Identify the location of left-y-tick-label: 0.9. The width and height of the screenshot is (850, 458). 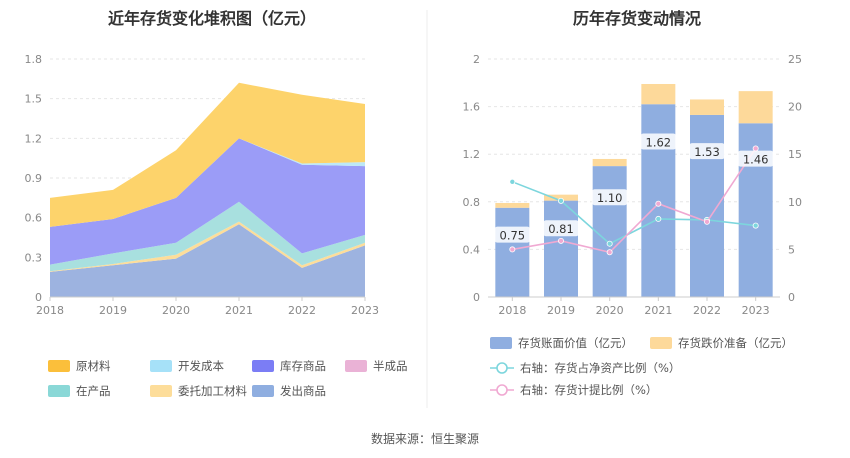
(34, 178).